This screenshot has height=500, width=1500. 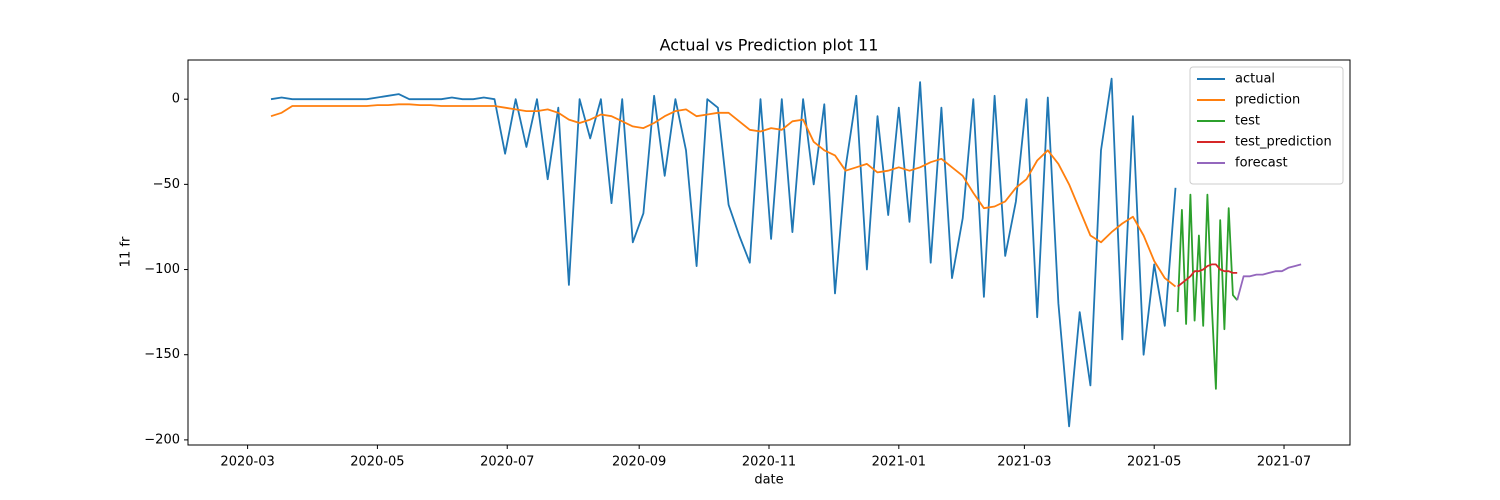 I want to click on y-tick-label: −50, so click(x=166, y=184).